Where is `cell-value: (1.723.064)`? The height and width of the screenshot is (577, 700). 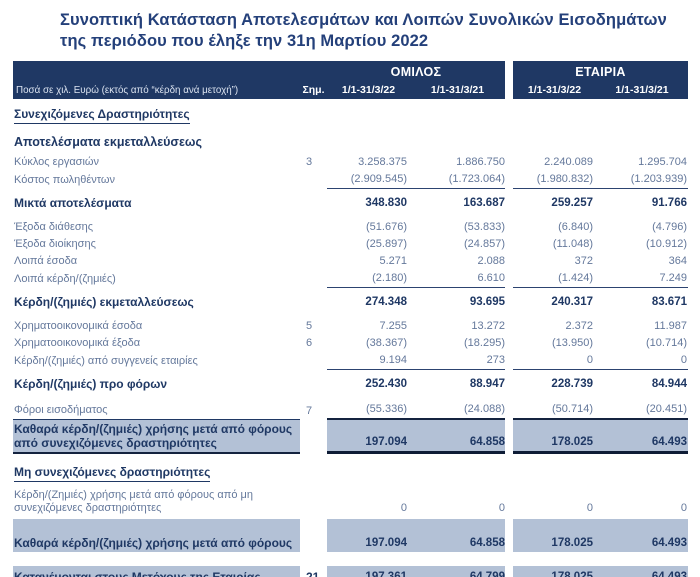
cell-value: (1.723.064) is located at coordinates (457, 180).